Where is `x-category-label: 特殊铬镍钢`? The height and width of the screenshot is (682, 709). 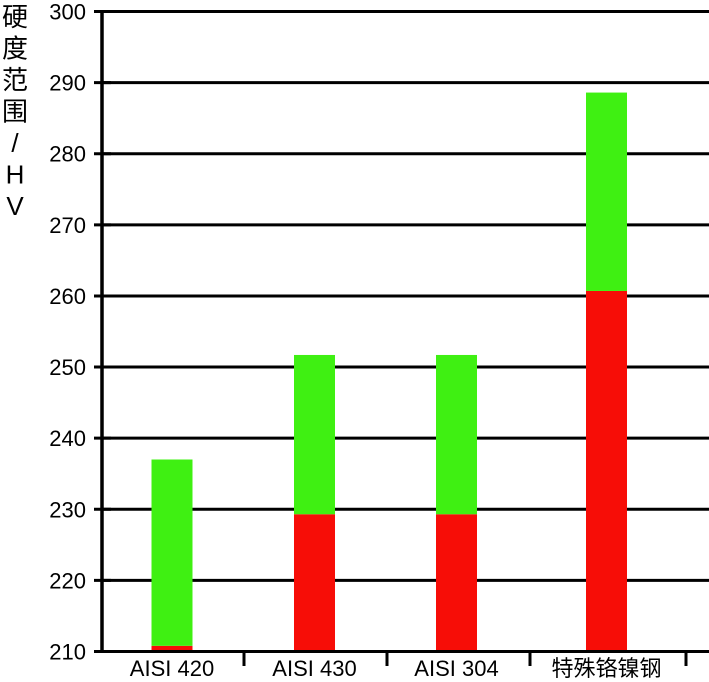 x-category-label: 特殊铬镍钢 is located at coordinates (606, 668).